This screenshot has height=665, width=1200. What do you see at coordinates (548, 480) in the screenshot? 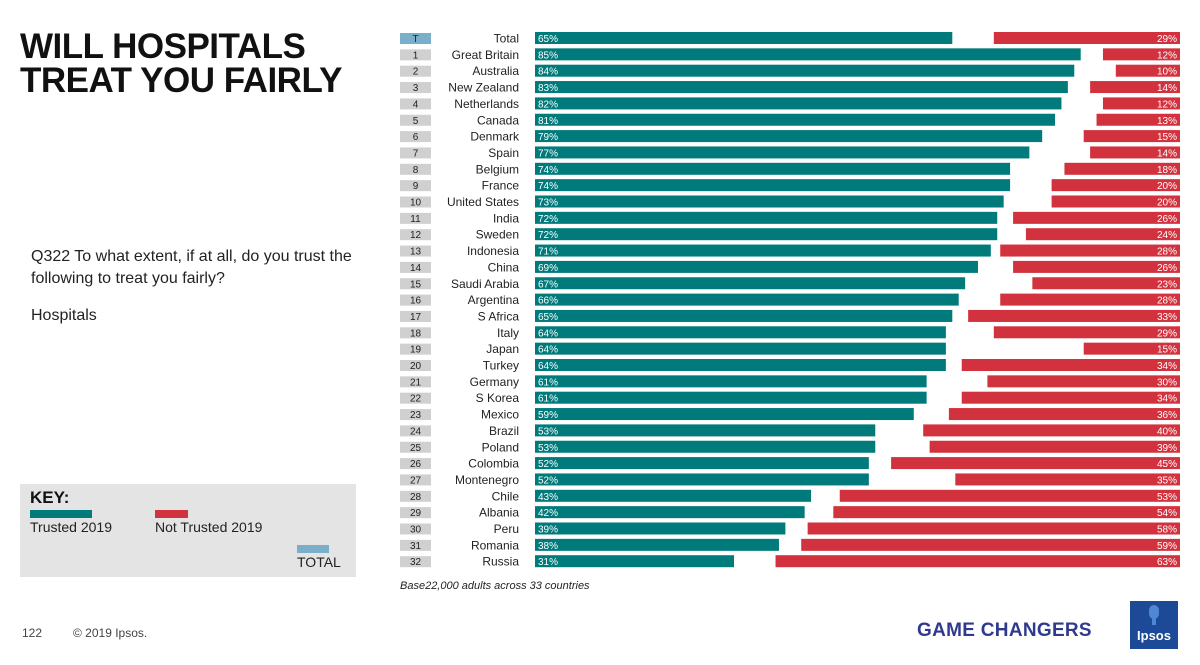
I see `trusted-value-label: 52%` at bounding box center [548, 480].